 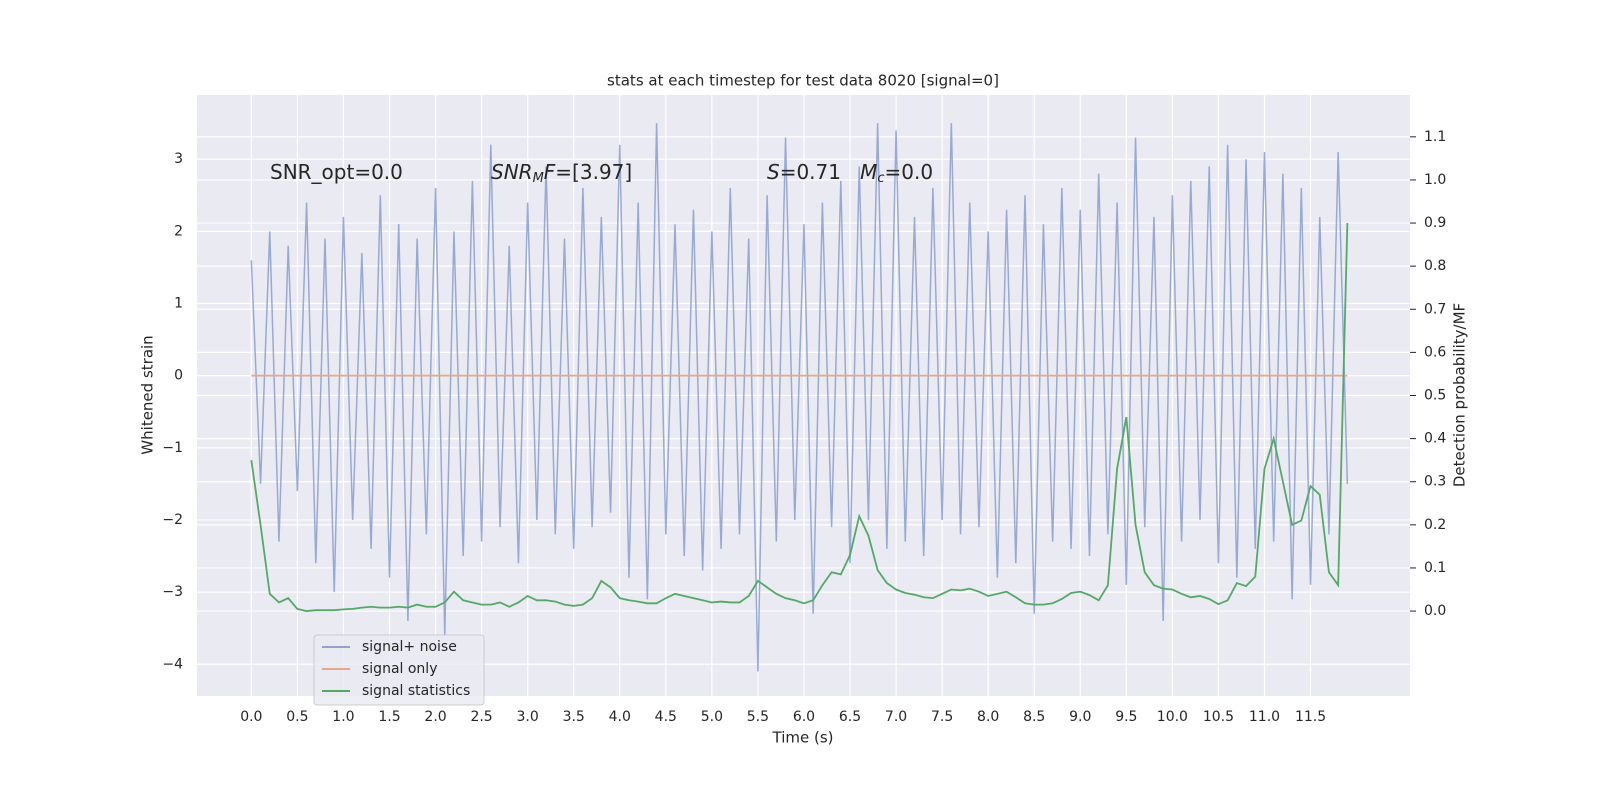 What do you see at coordinates (574, 717) in the screenshot?
I see `x-tick-label: 3.5` at bounding box center [574, 717].